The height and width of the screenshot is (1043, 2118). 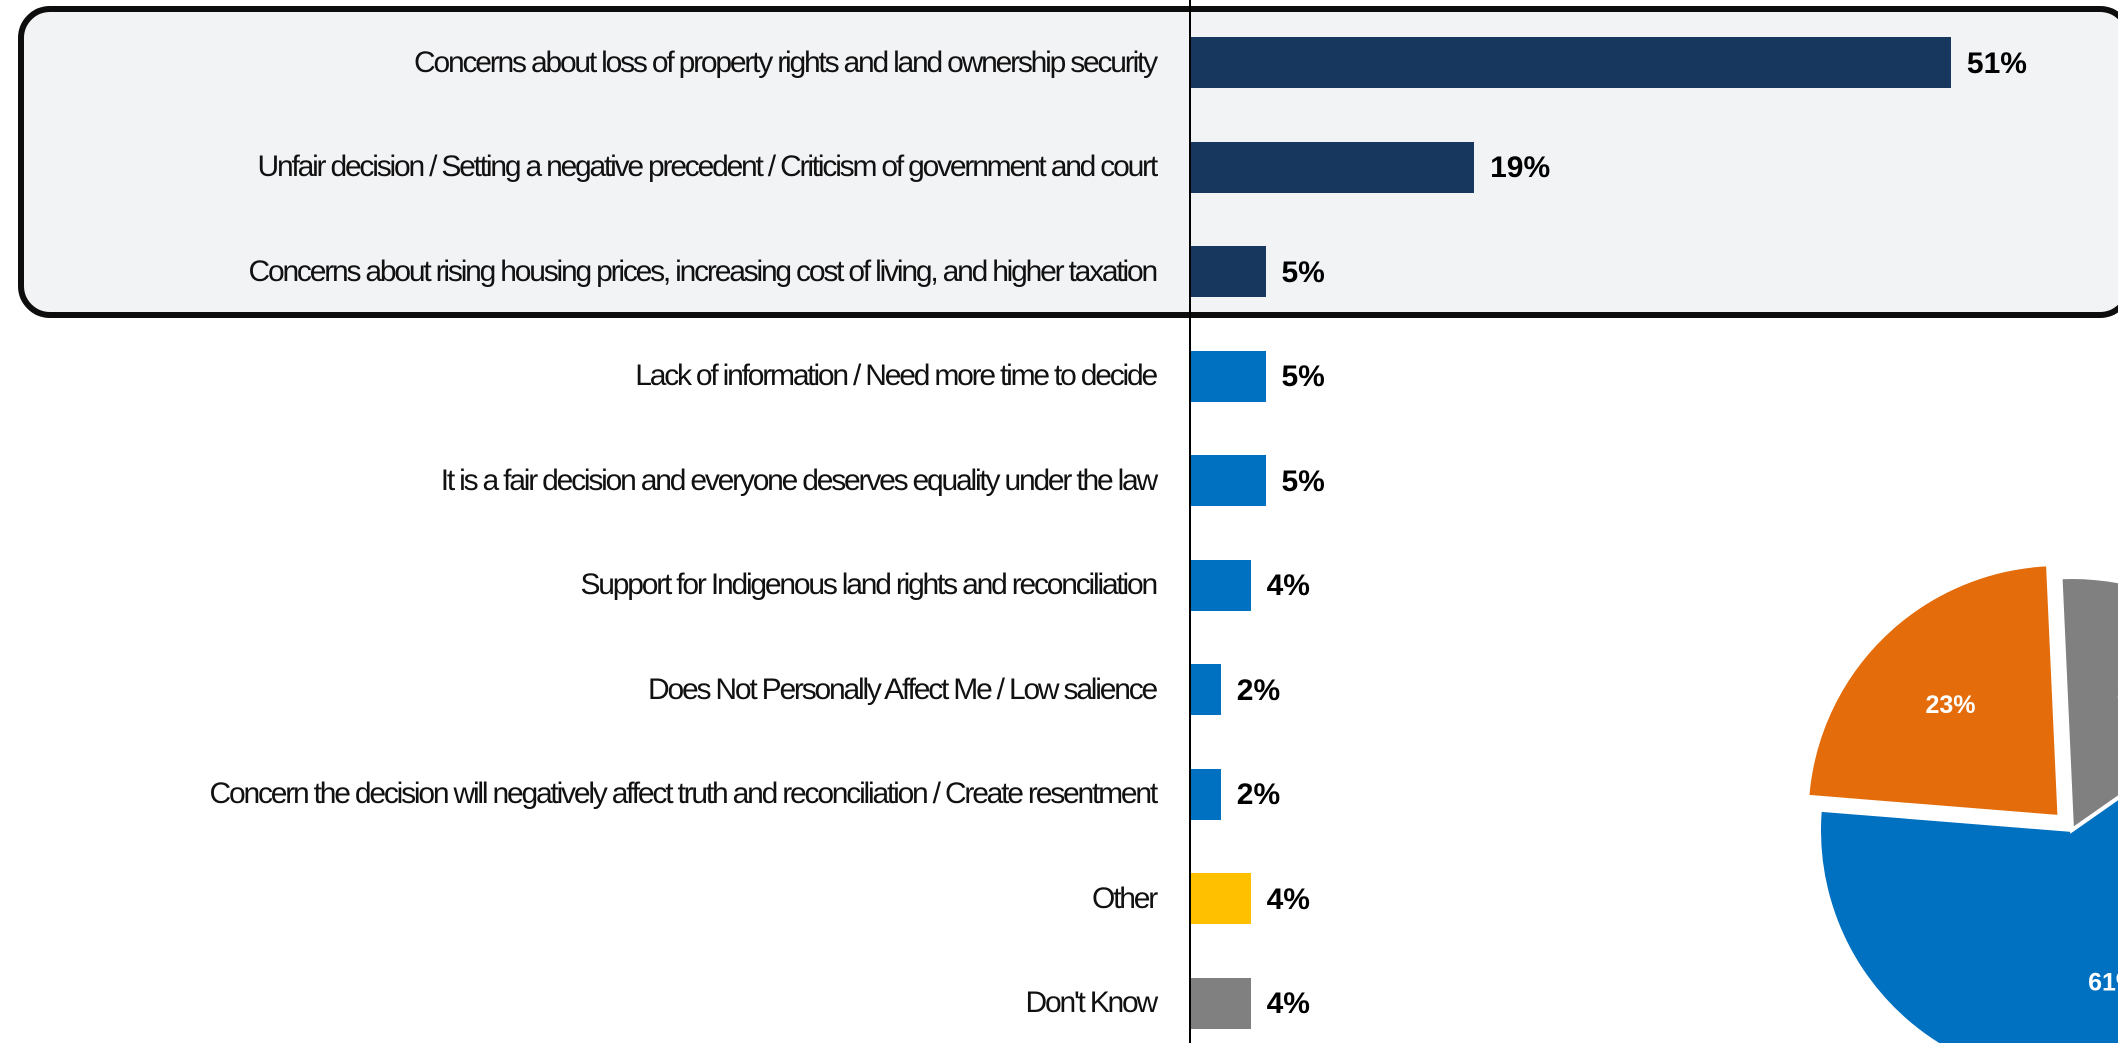 I want to click on pie-slice-label: 23%, so click(x=1951, y=705).